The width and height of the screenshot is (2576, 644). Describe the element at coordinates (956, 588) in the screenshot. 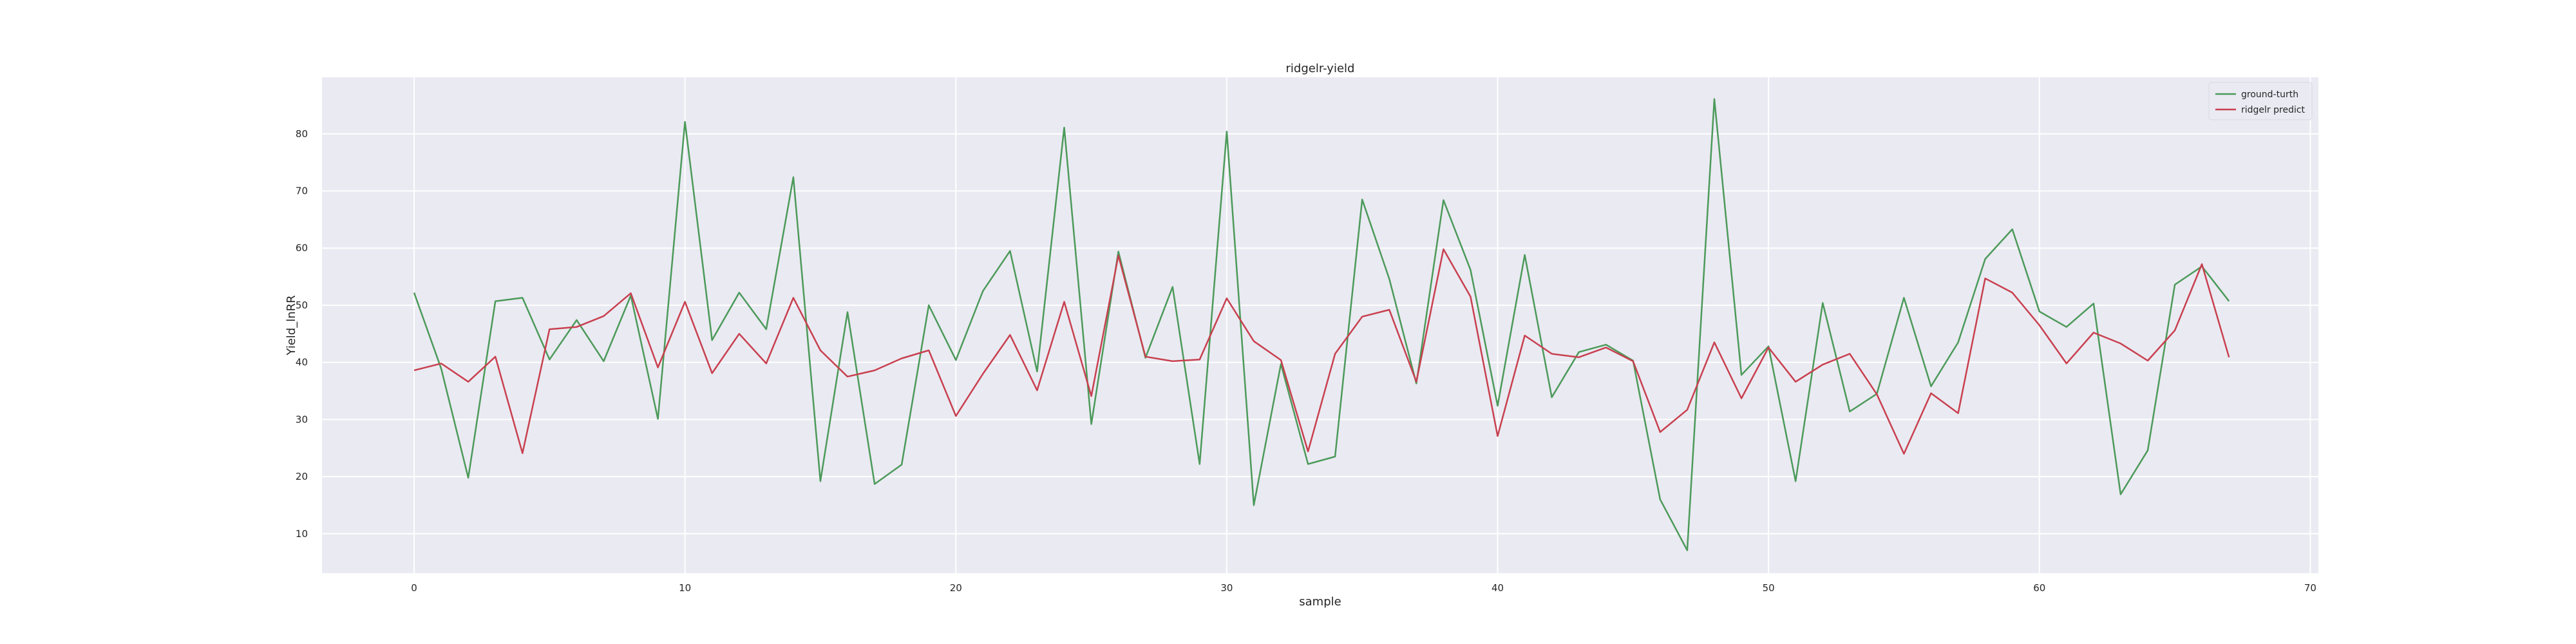

I see `x-tick-label: 20` at that location.